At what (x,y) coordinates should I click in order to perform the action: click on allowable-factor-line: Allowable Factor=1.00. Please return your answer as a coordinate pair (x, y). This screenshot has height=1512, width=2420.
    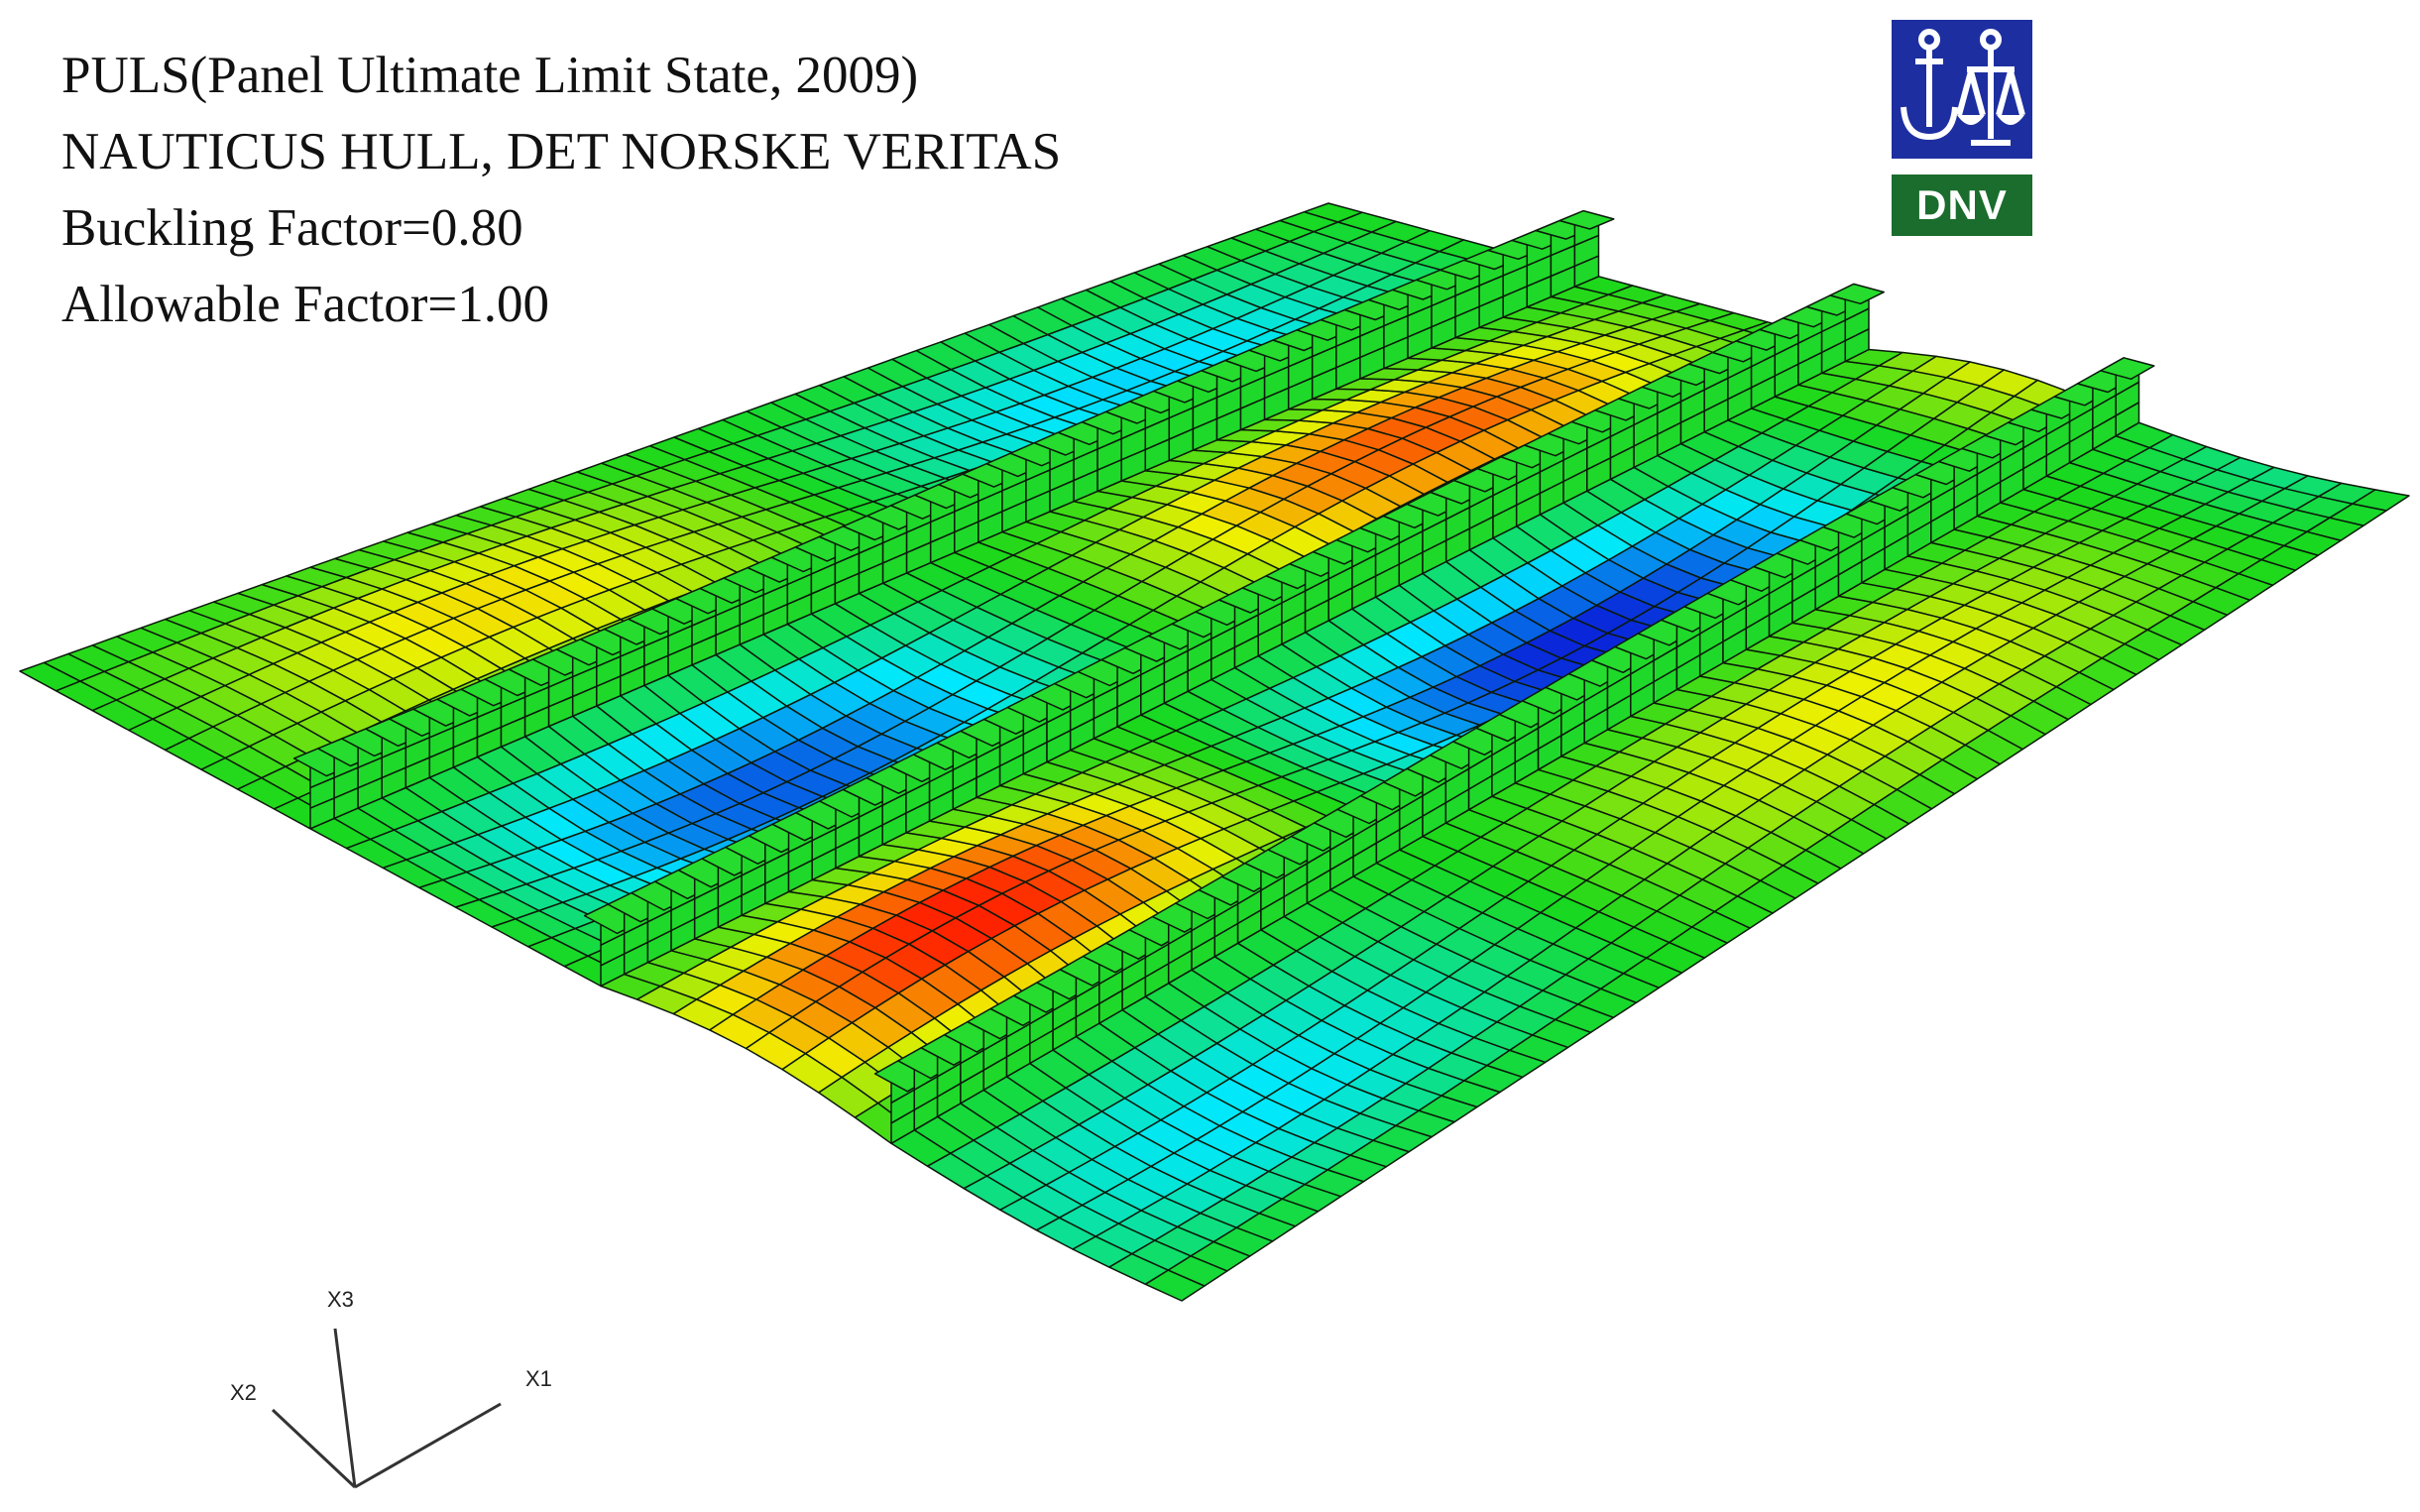
    Looking at the image, I should click on (305, 304).